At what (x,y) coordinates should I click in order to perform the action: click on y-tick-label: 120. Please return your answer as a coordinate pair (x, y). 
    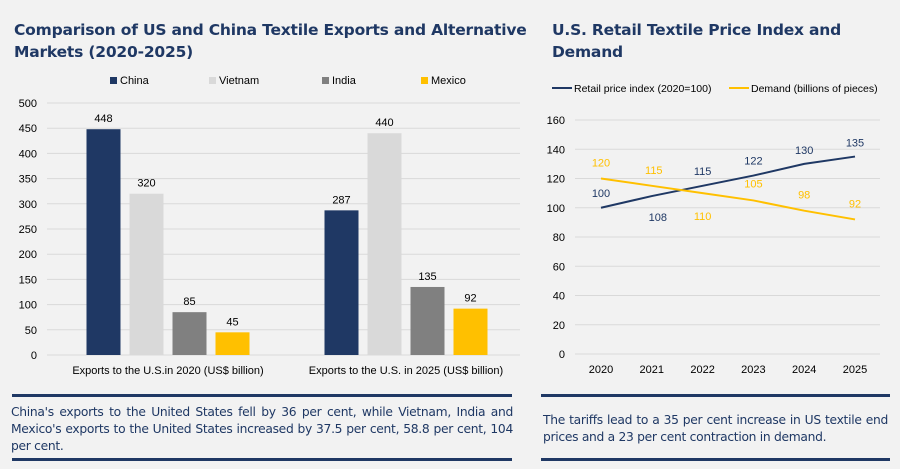
    Looking at the image, I should click on (556, 180).